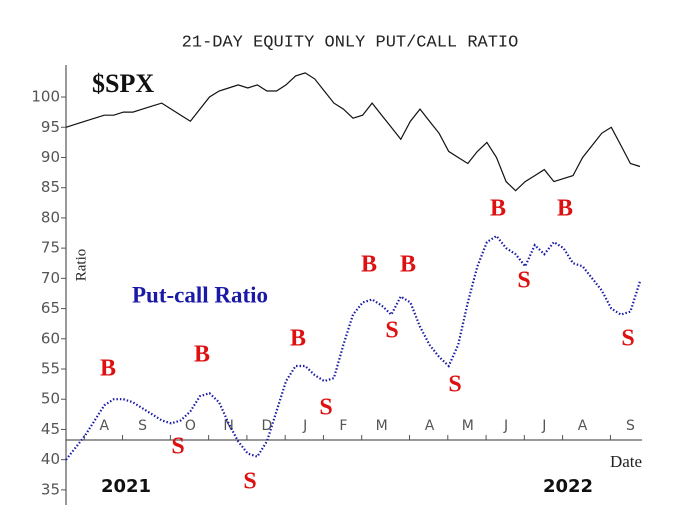 This screenshot has width=700, height=526. Describe the element at coordinates (50, 248) in the screenshot. I see `y-tick-label: 75` at that location.